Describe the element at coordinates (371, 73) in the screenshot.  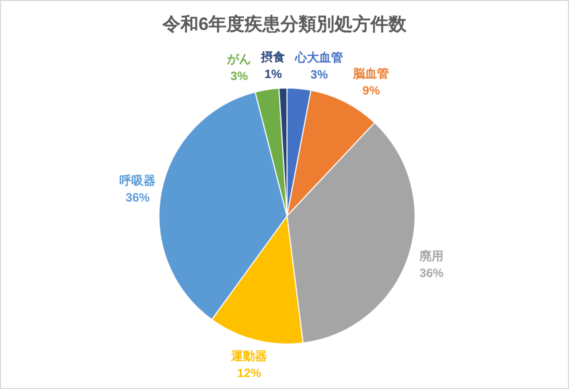
I see `slice-label: 脳血管` at that location.